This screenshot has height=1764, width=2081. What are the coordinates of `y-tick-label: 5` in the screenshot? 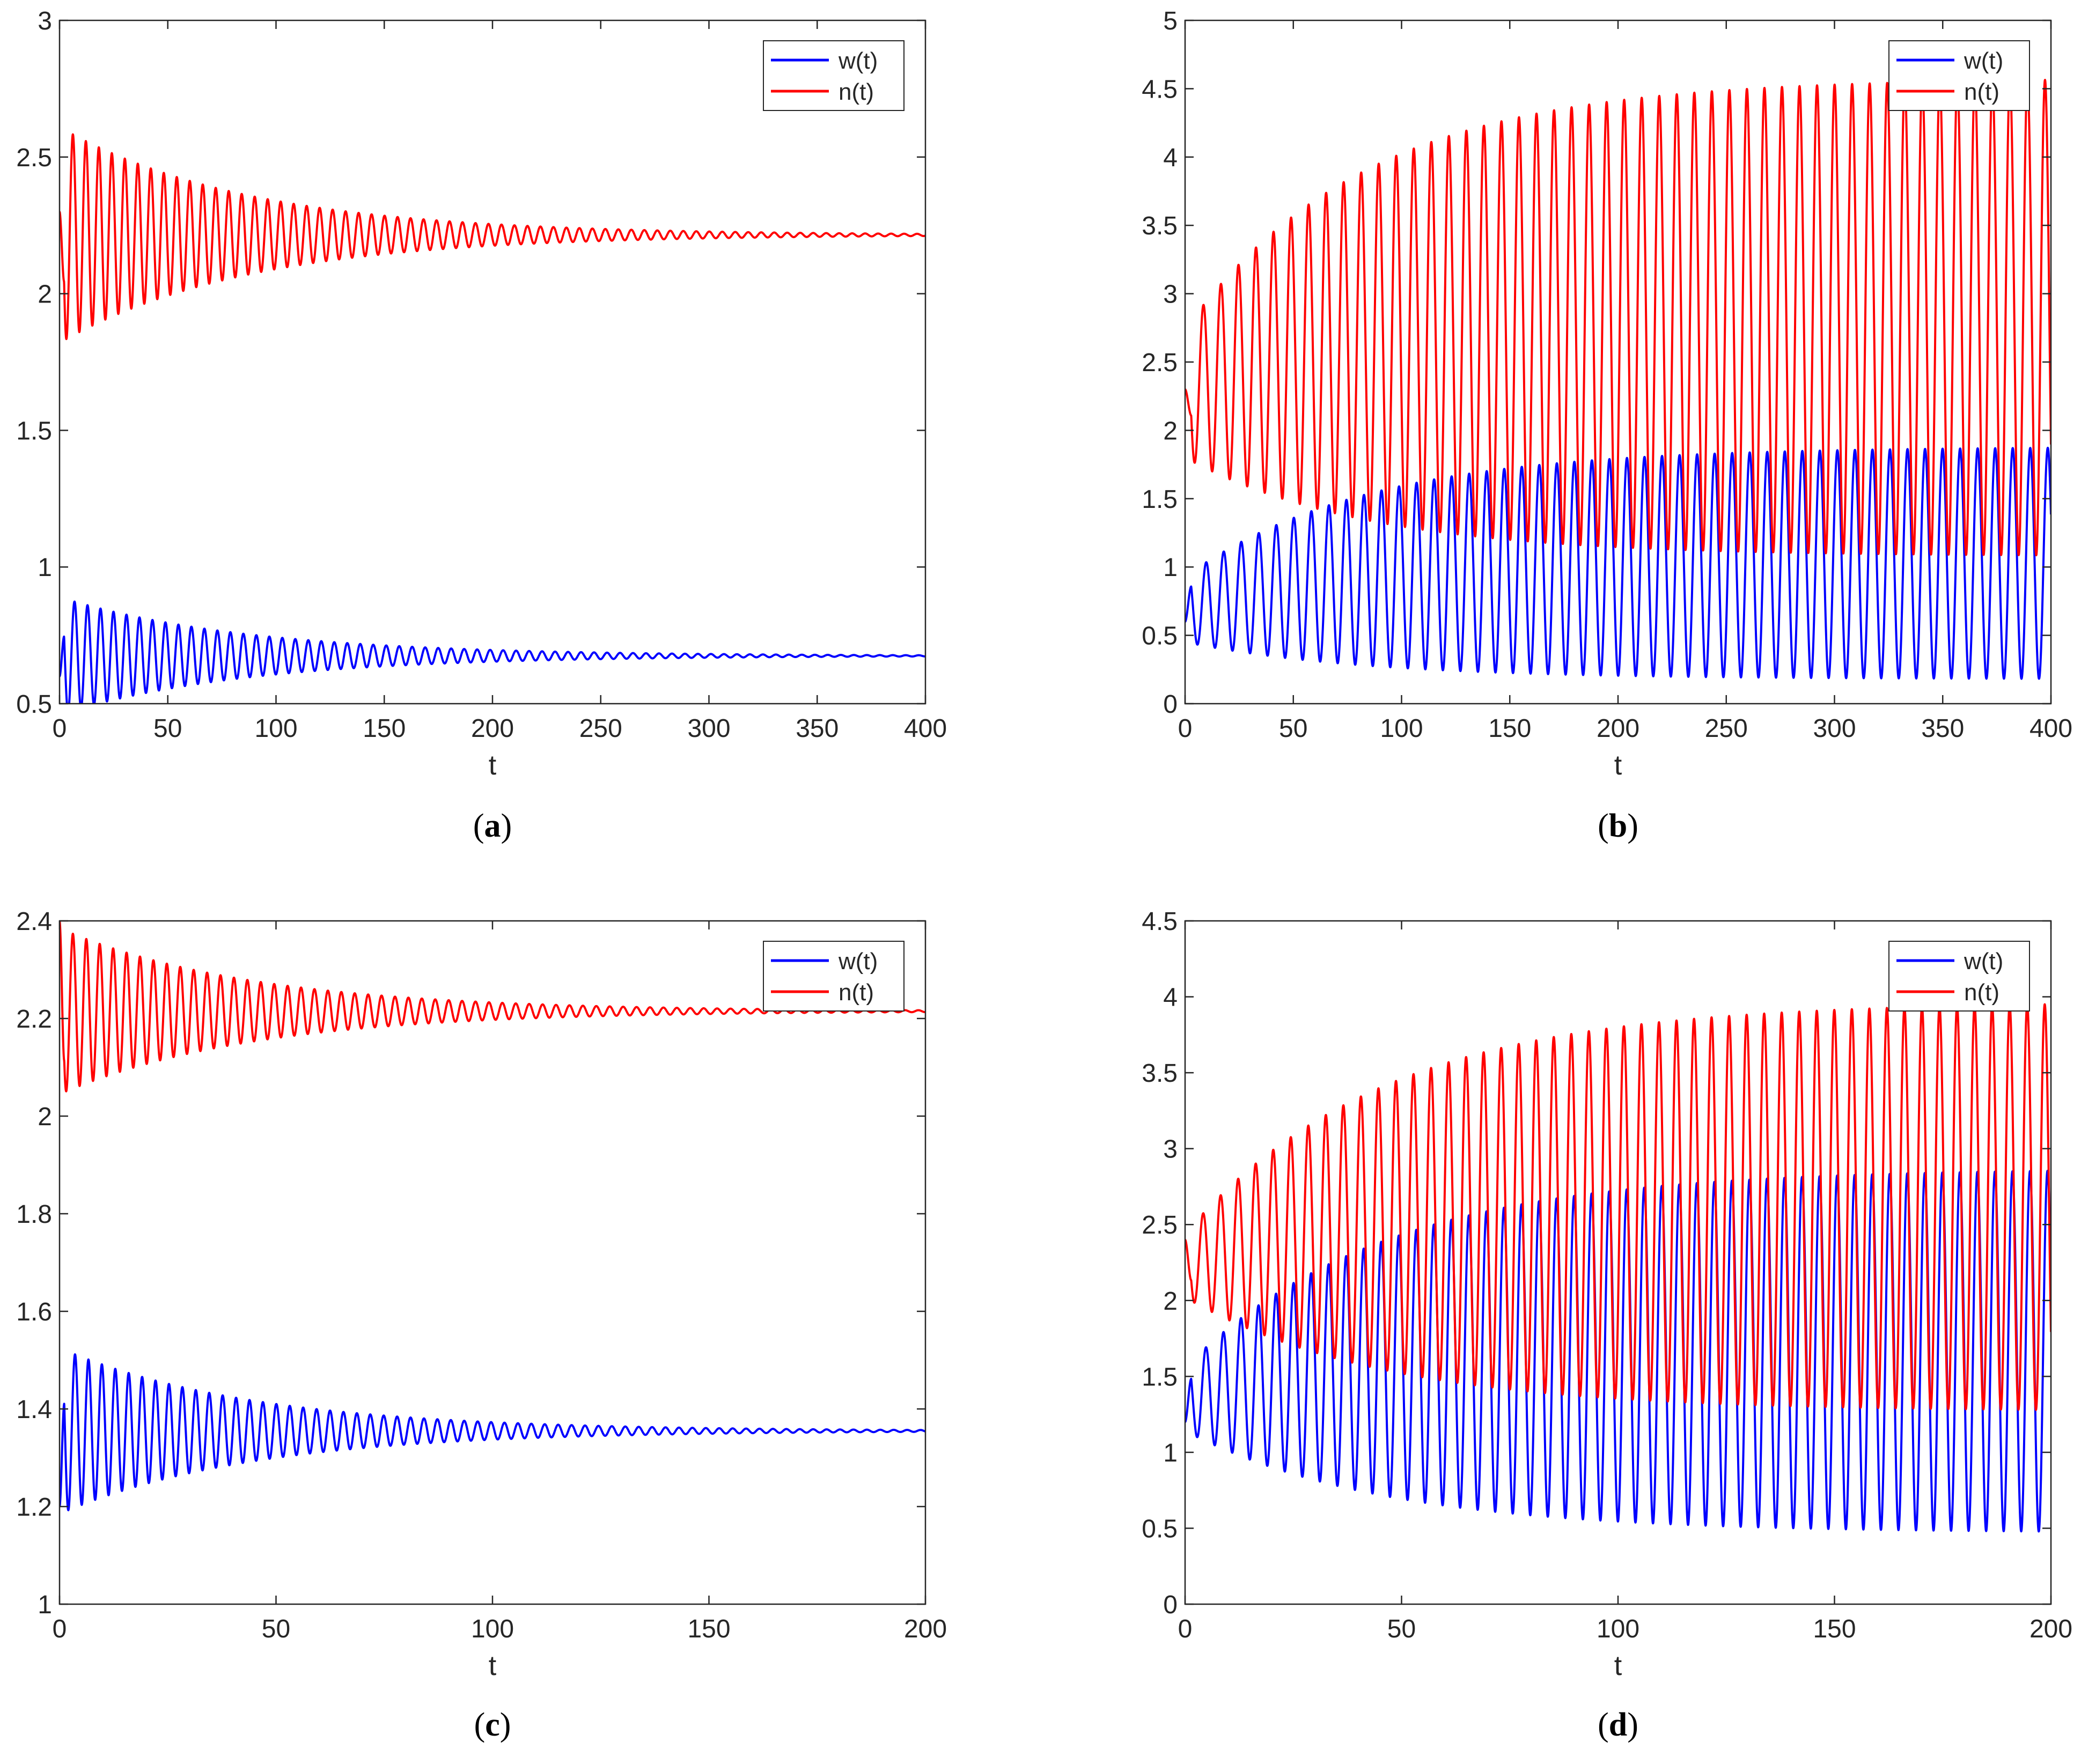 It's located at (1171, 21).